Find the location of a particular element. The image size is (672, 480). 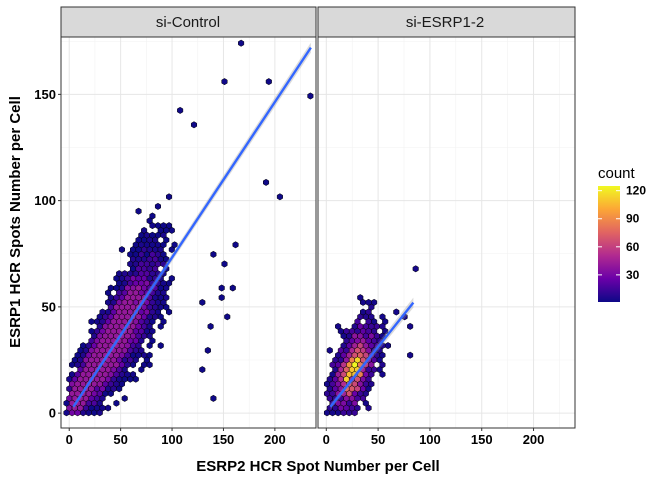

y-axis-title: ESRP1 HCR Spots Number per Cell is located at coordinates (15, 222).